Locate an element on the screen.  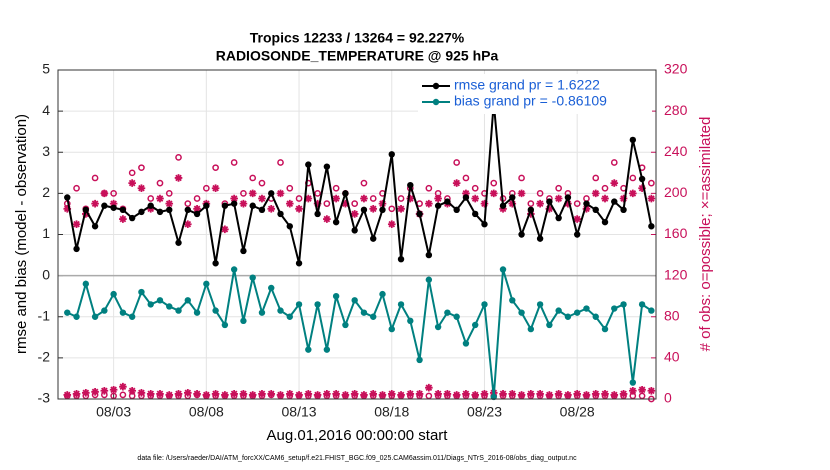
y-tick-label: 3 is located at coordinates (46, 151).